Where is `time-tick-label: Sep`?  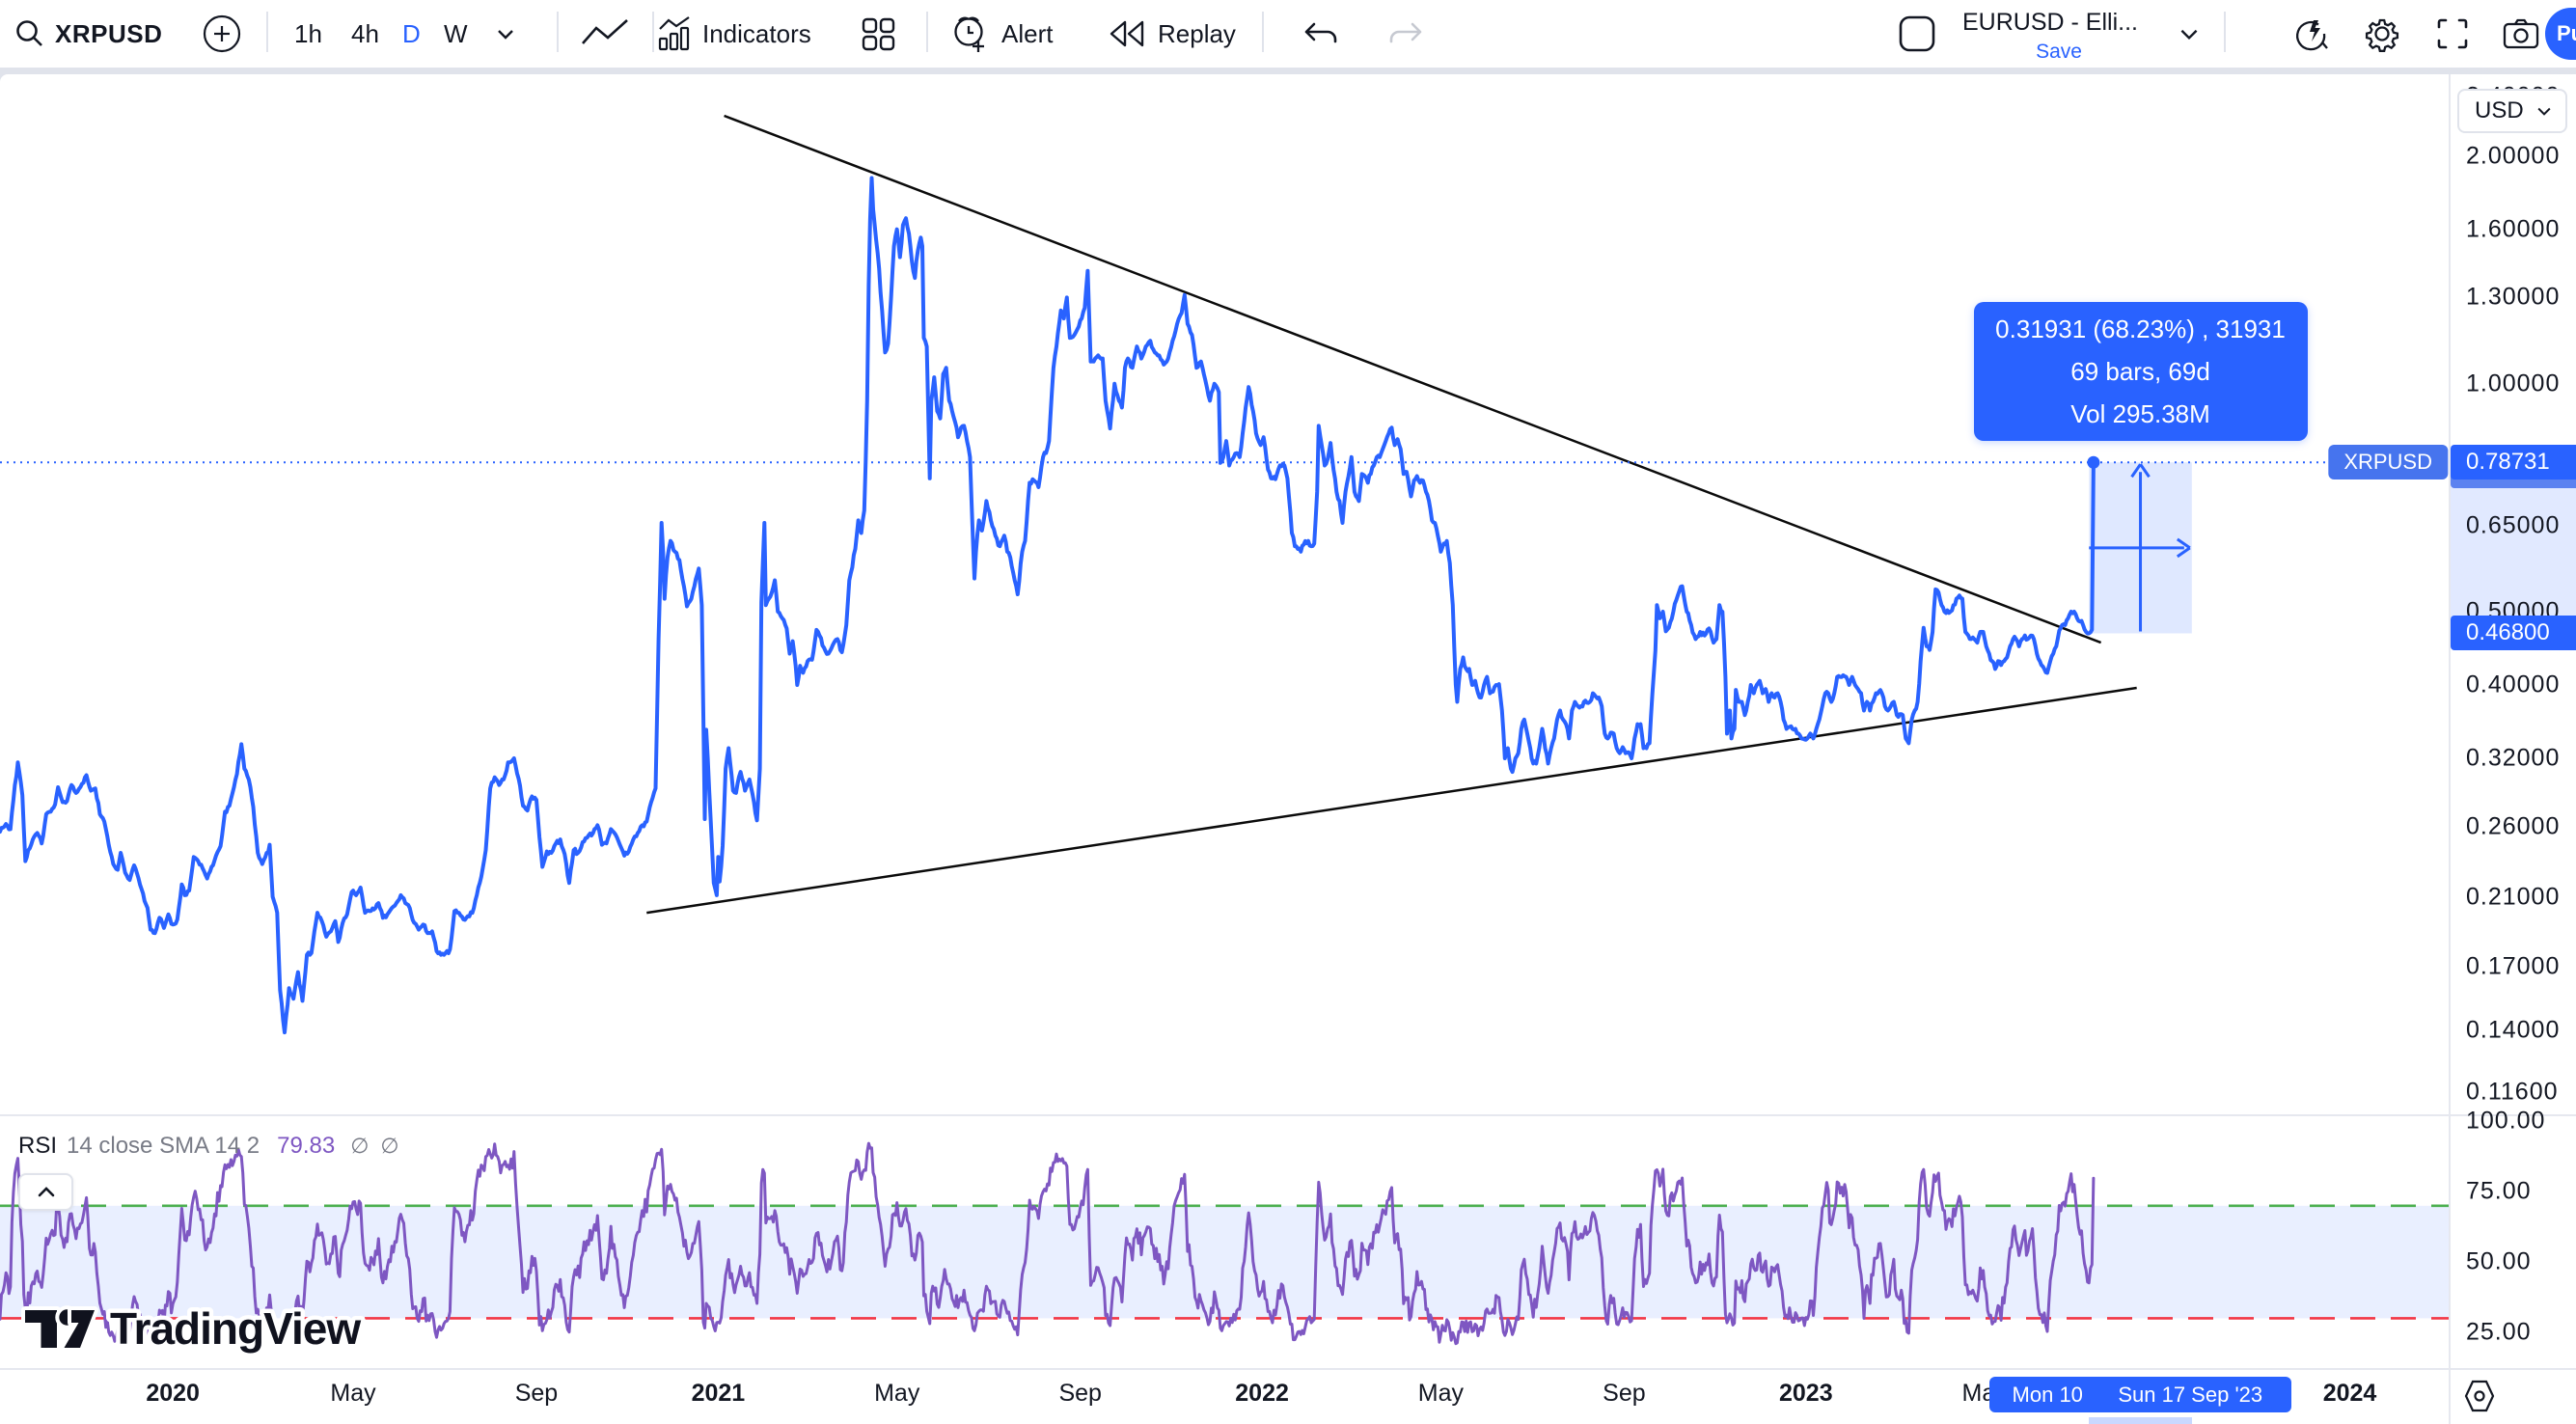 time-tick-label: Sep is located at coordinates (536, 1393).